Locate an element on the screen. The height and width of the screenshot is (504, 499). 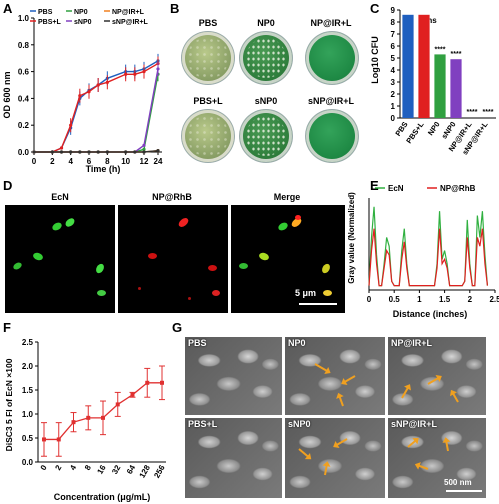
panel-label-f: F is located at coordinates (7, 327).